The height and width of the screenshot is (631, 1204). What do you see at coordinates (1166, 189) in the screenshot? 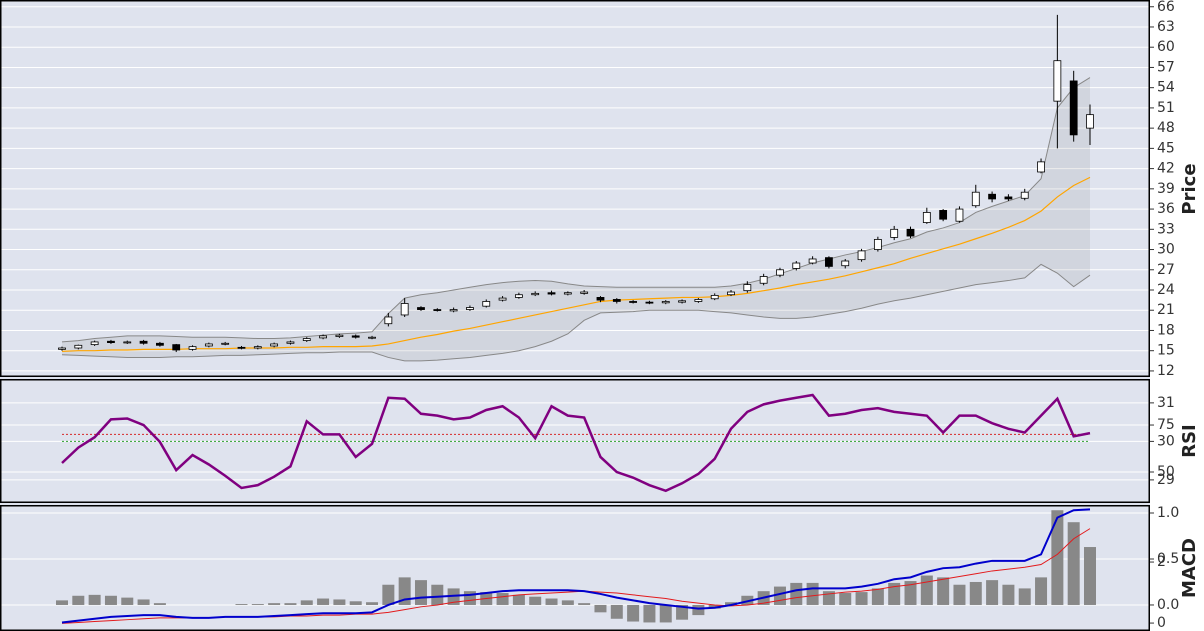
I see `y-tick-label: 39` at bounding box center [1166, 189].